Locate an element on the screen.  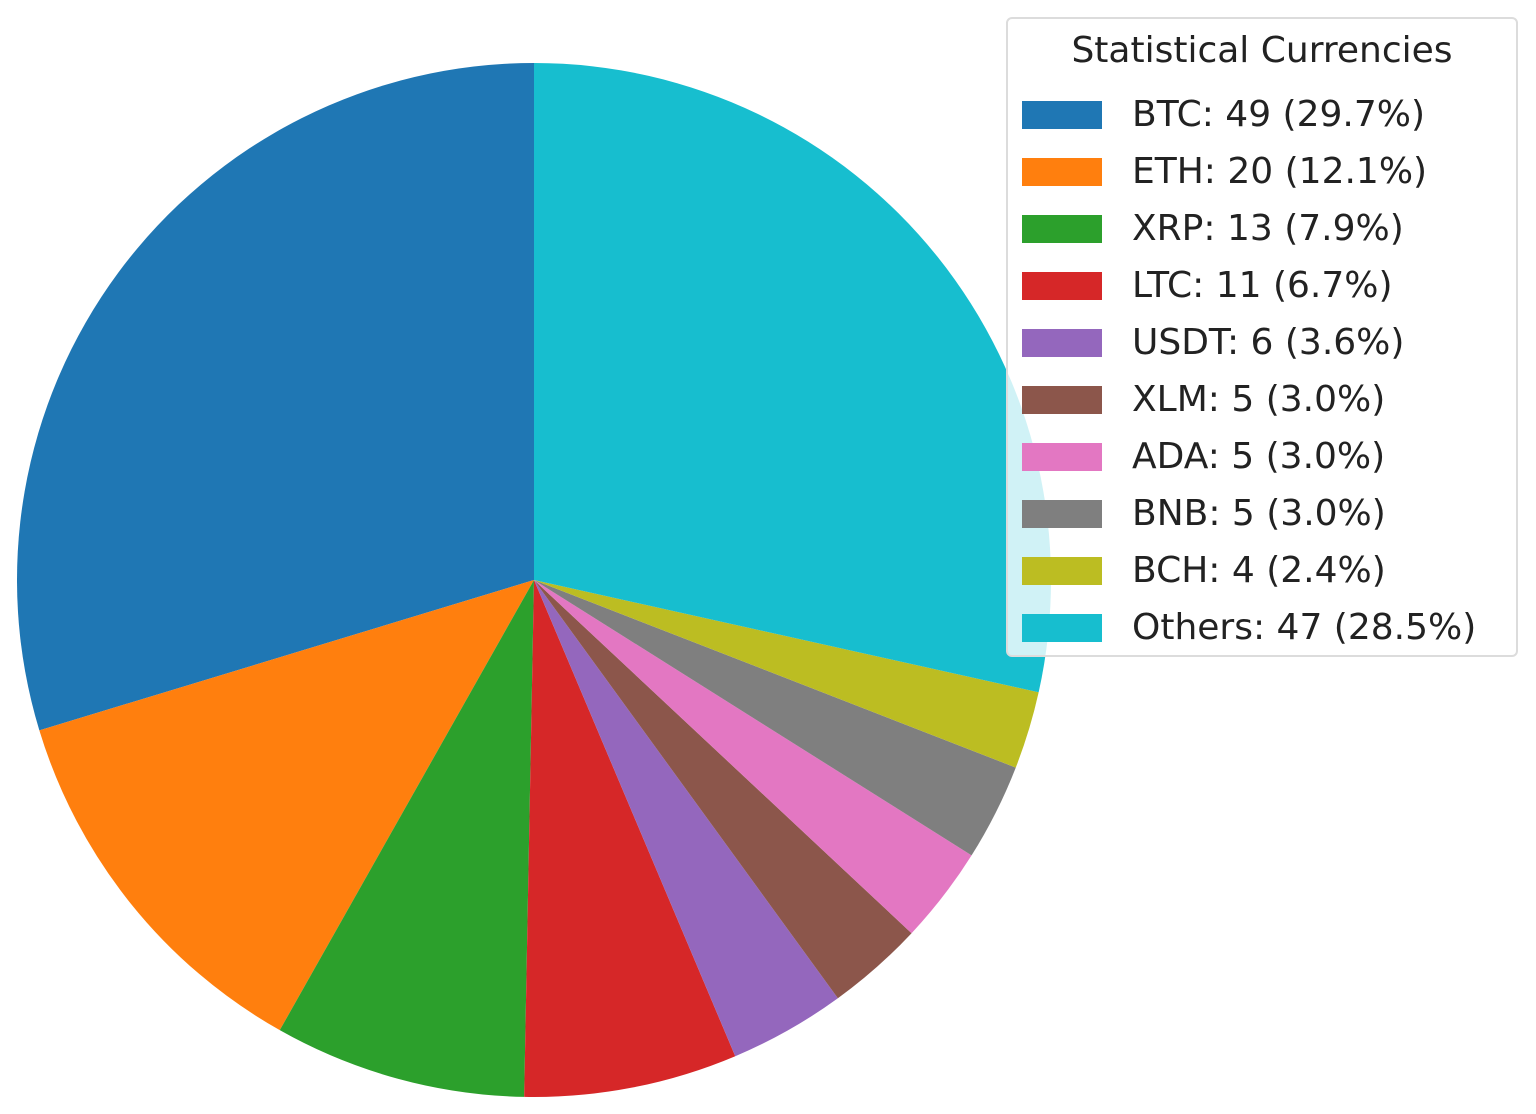
legend-label: USDT: 6 (3.6%) is located at coordinates (1268, 342).